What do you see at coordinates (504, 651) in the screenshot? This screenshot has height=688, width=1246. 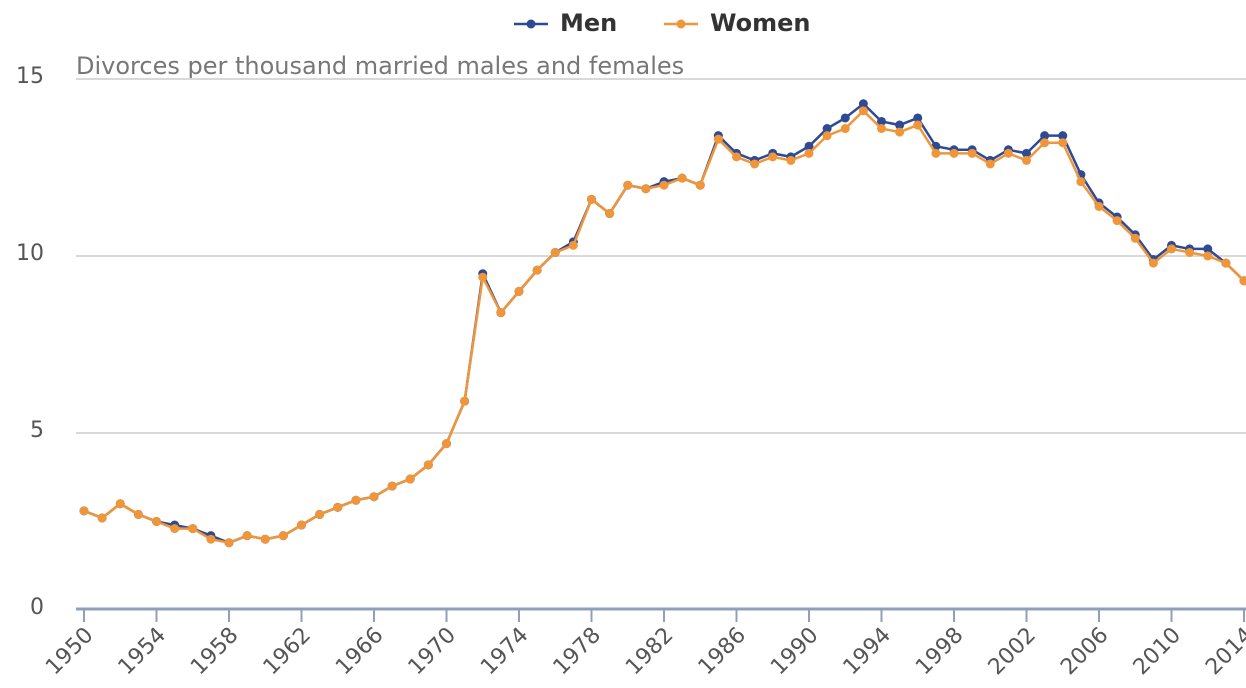 I see `x-tick-label: 1974` at bounding box center [504, 651].